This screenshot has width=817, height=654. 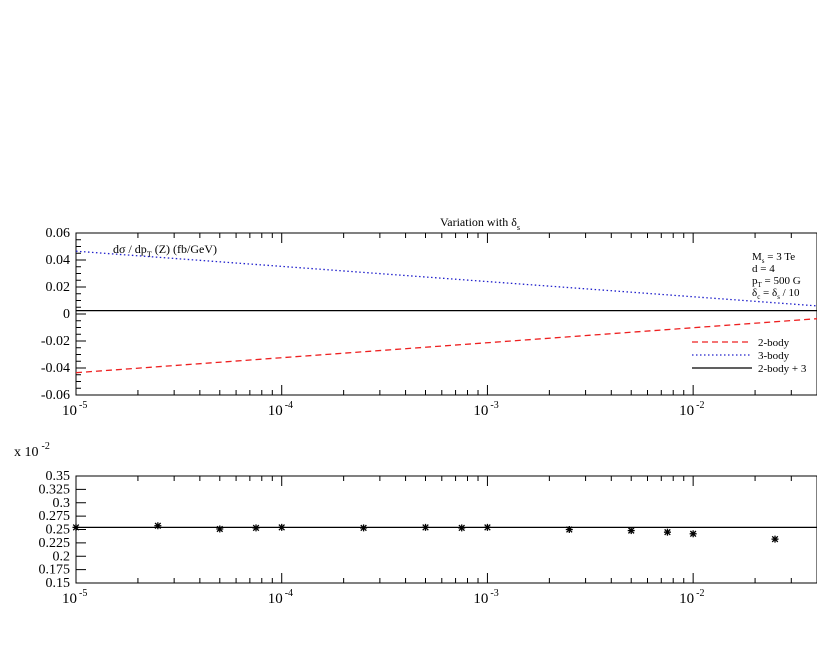 I want to click on series-line-3-body, so click(x=446, y=278).